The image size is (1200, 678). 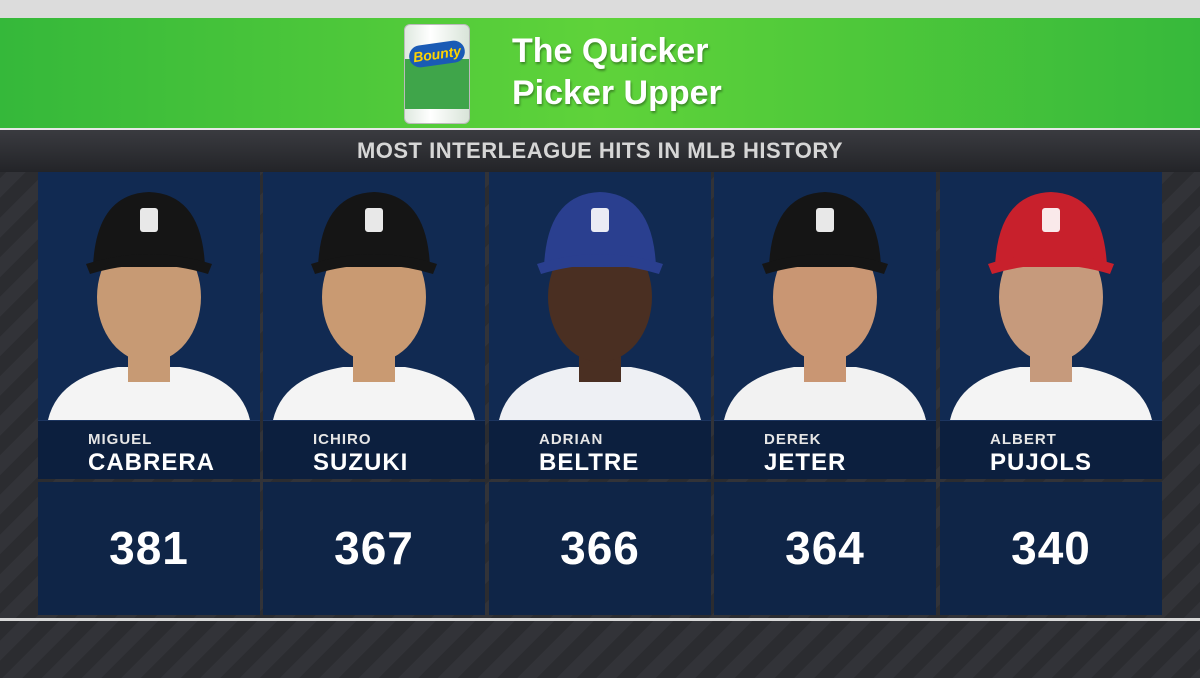 I want to click on hits-value: 366, so click(x=600, y=548).